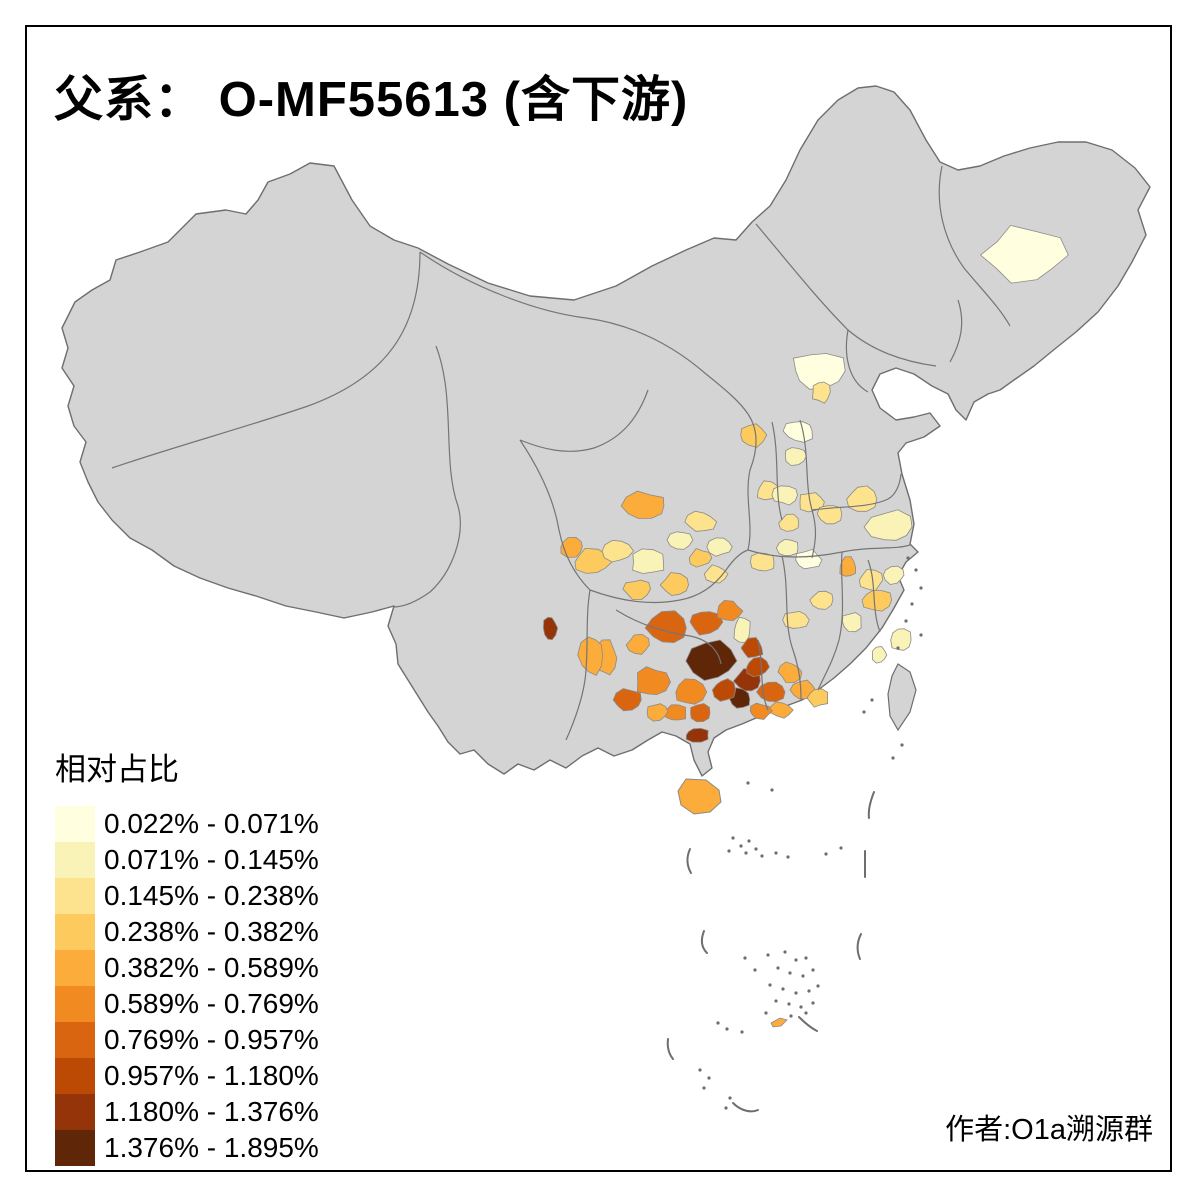 The image size is (1200, 1200). What do you see at coordinates (211, 895) in the screenshot?
I see `legend-label: 0.145% - 0.238%` at bounding box center [211, 895].